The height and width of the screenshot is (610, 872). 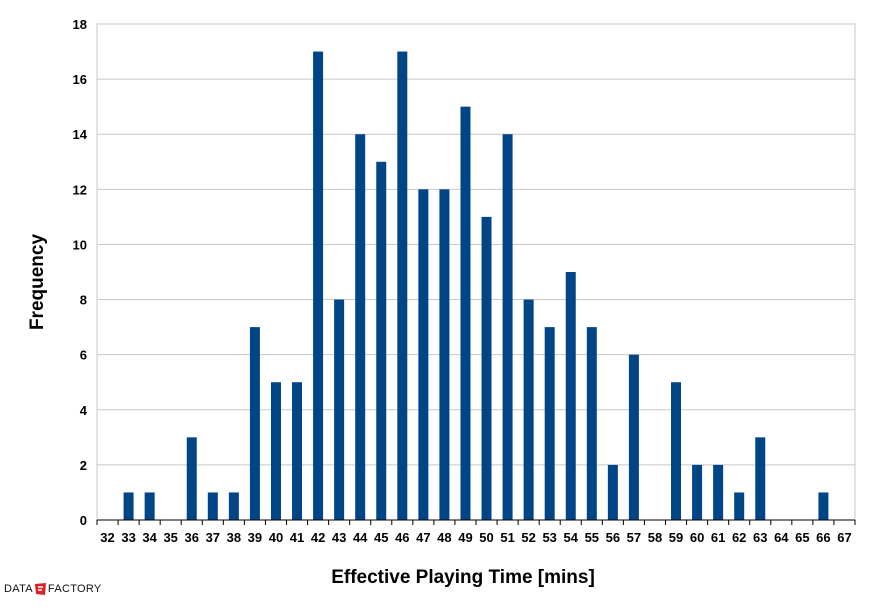 I want to click on data-factory-logo: DATA FACTORY, so click(x=53, y=589).